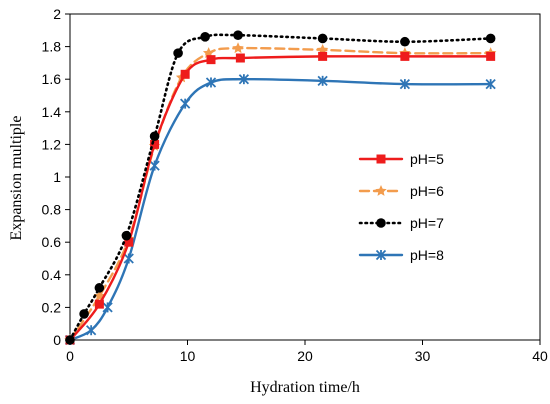 Image resolution: width=550 pixels, height=404 pixels. Describe the element at coordinates (401, 159) in the screenshot. I see `legend-item-ph5: pH=5` at that location.